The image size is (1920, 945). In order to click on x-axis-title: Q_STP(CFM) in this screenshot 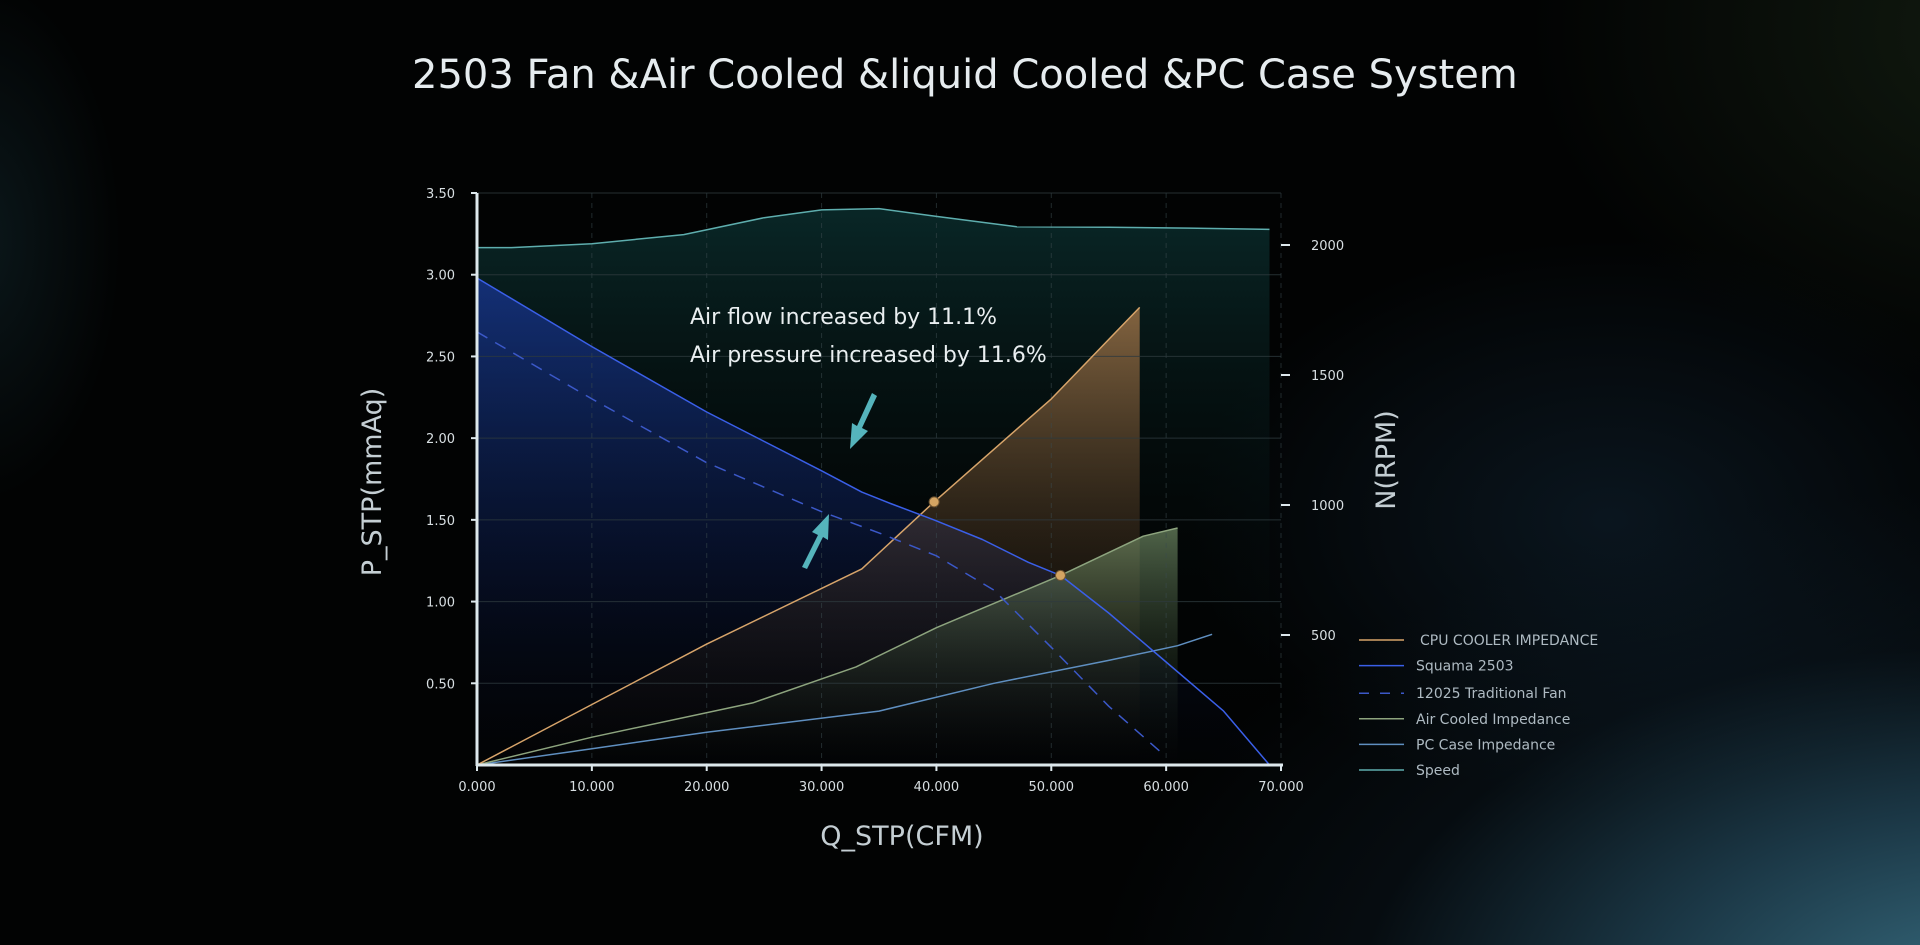, I will do `click(901, 836)`.